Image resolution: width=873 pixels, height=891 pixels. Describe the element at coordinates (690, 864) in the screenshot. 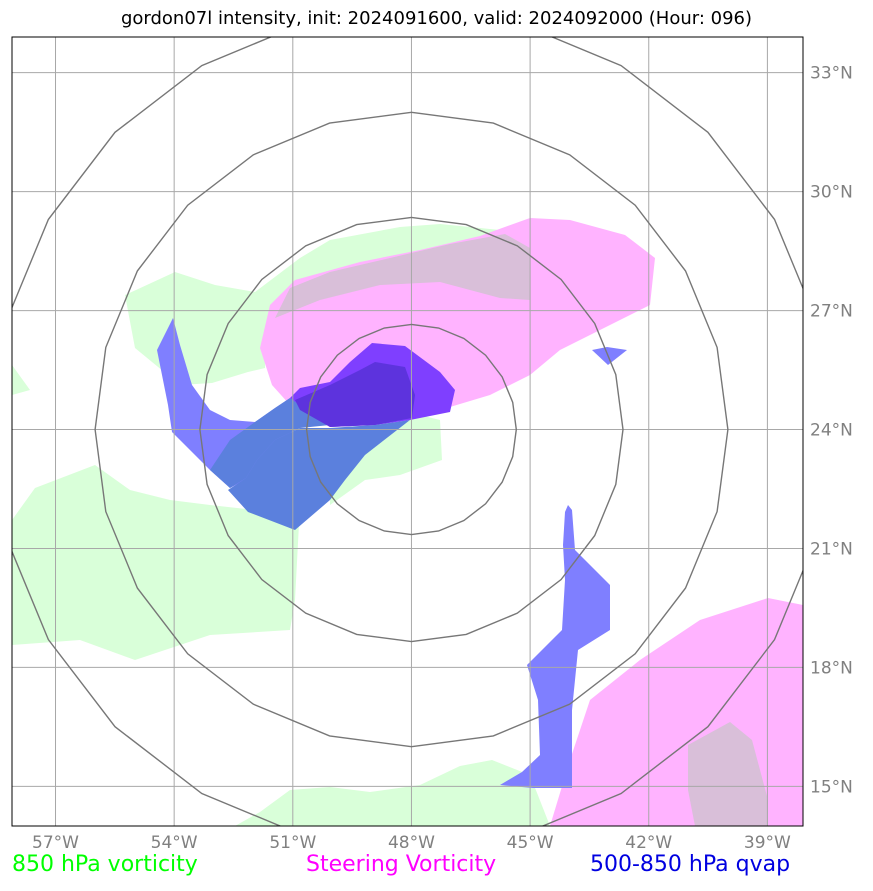

I see `legend-qvap: 500-850 hPa qvap` at that location.